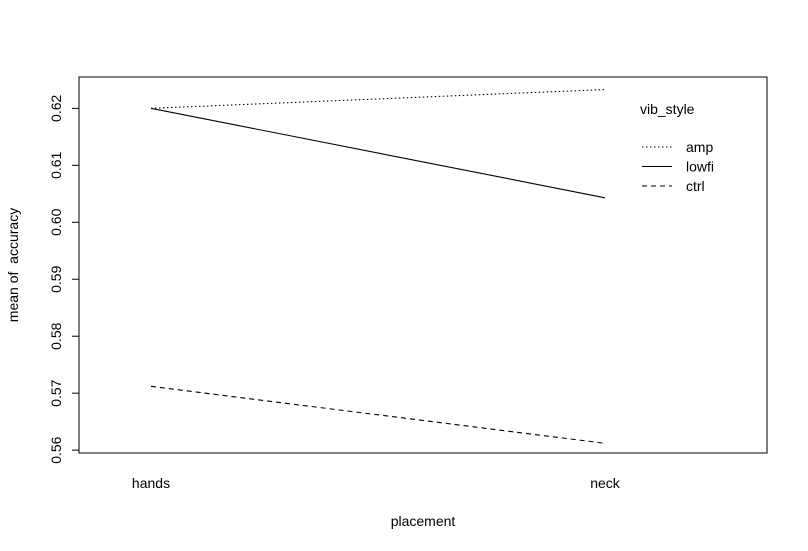 The height and width of the screenshot is (551, 808). Describe the element at coordinates (56, 107) in the screenshot. I see `y-tick-label: 0.62` at that location.